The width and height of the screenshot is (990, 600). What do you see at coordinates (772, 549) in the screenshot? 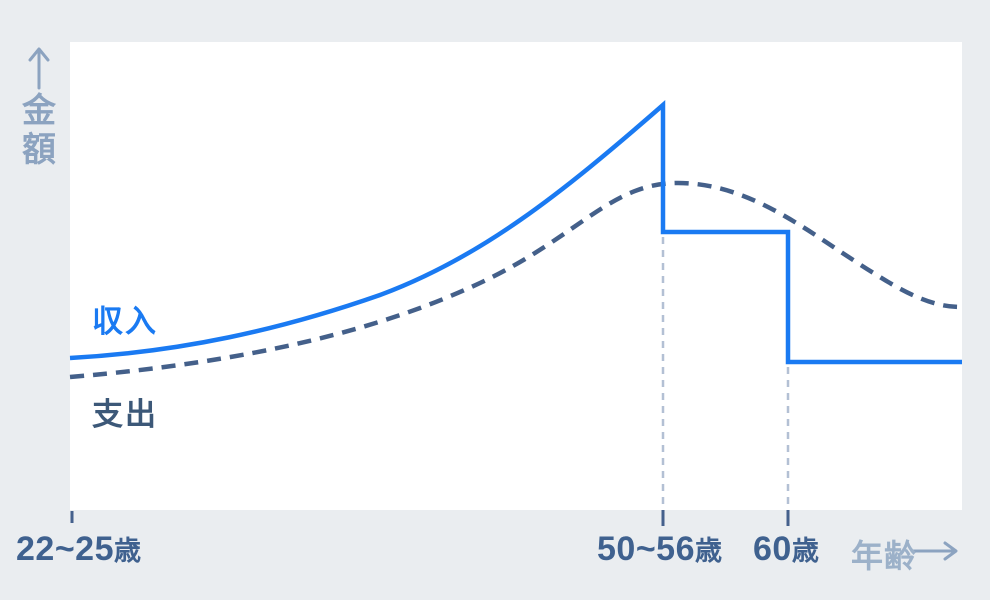
I see `x-tick-60-number: 60` at bounding box center [772, 549].